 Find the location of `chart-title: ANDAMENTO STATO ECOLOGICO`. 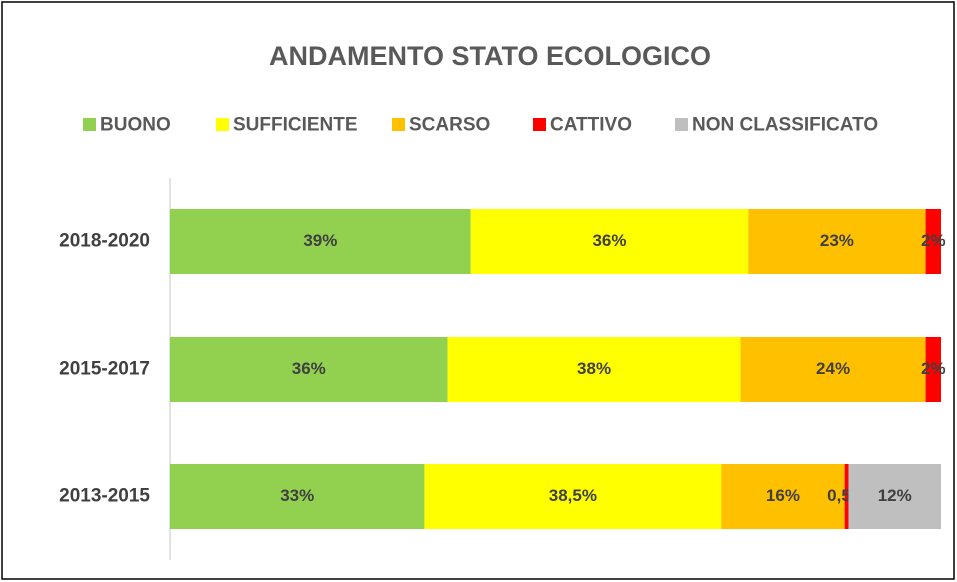

chart-title: ANDAMENTO STATO ECOLOGICO is located at coordinates (490, 56).